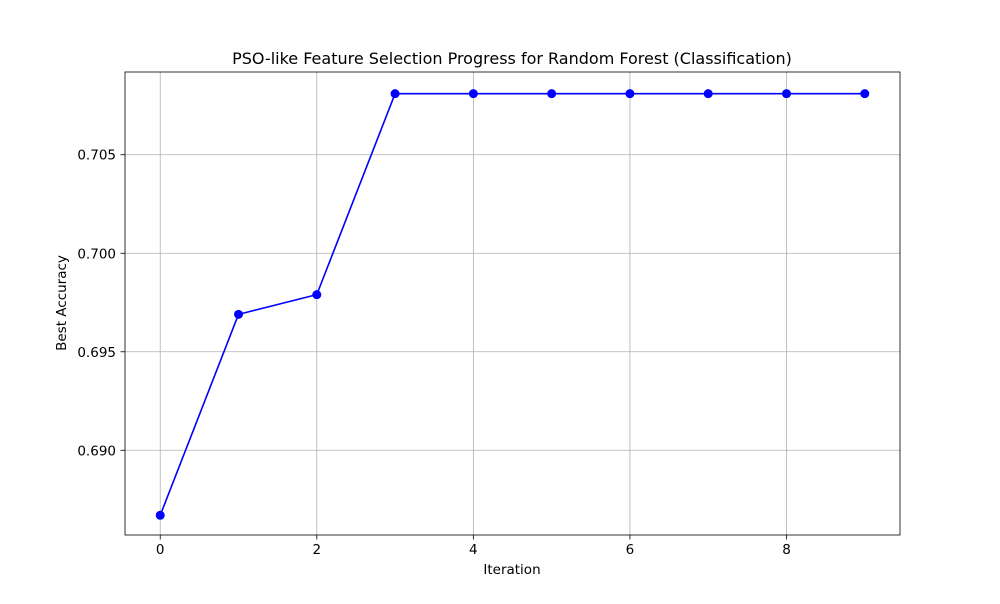 This screenshot has height=604, width=1000. I want to click on y-tick-label: 0.695, so click(96, 353).